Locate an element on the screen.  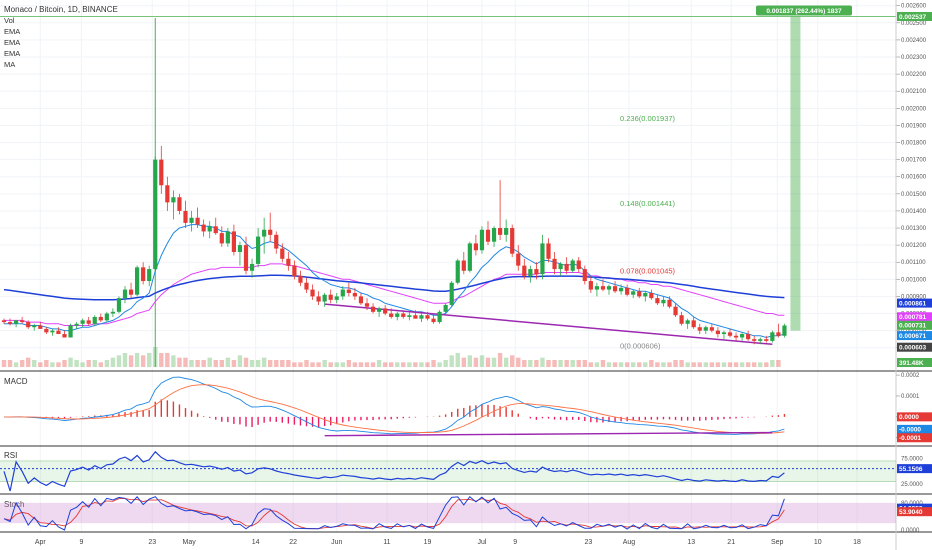
price-tag-label: 0.000861 is located at coordinates (912, 303).